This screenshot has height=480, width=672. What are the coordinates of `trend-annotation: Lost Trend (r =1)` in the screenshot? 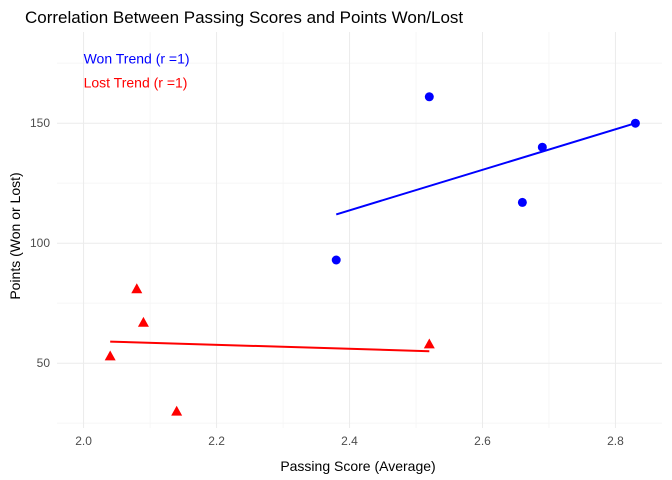 It's located at (136, 82).